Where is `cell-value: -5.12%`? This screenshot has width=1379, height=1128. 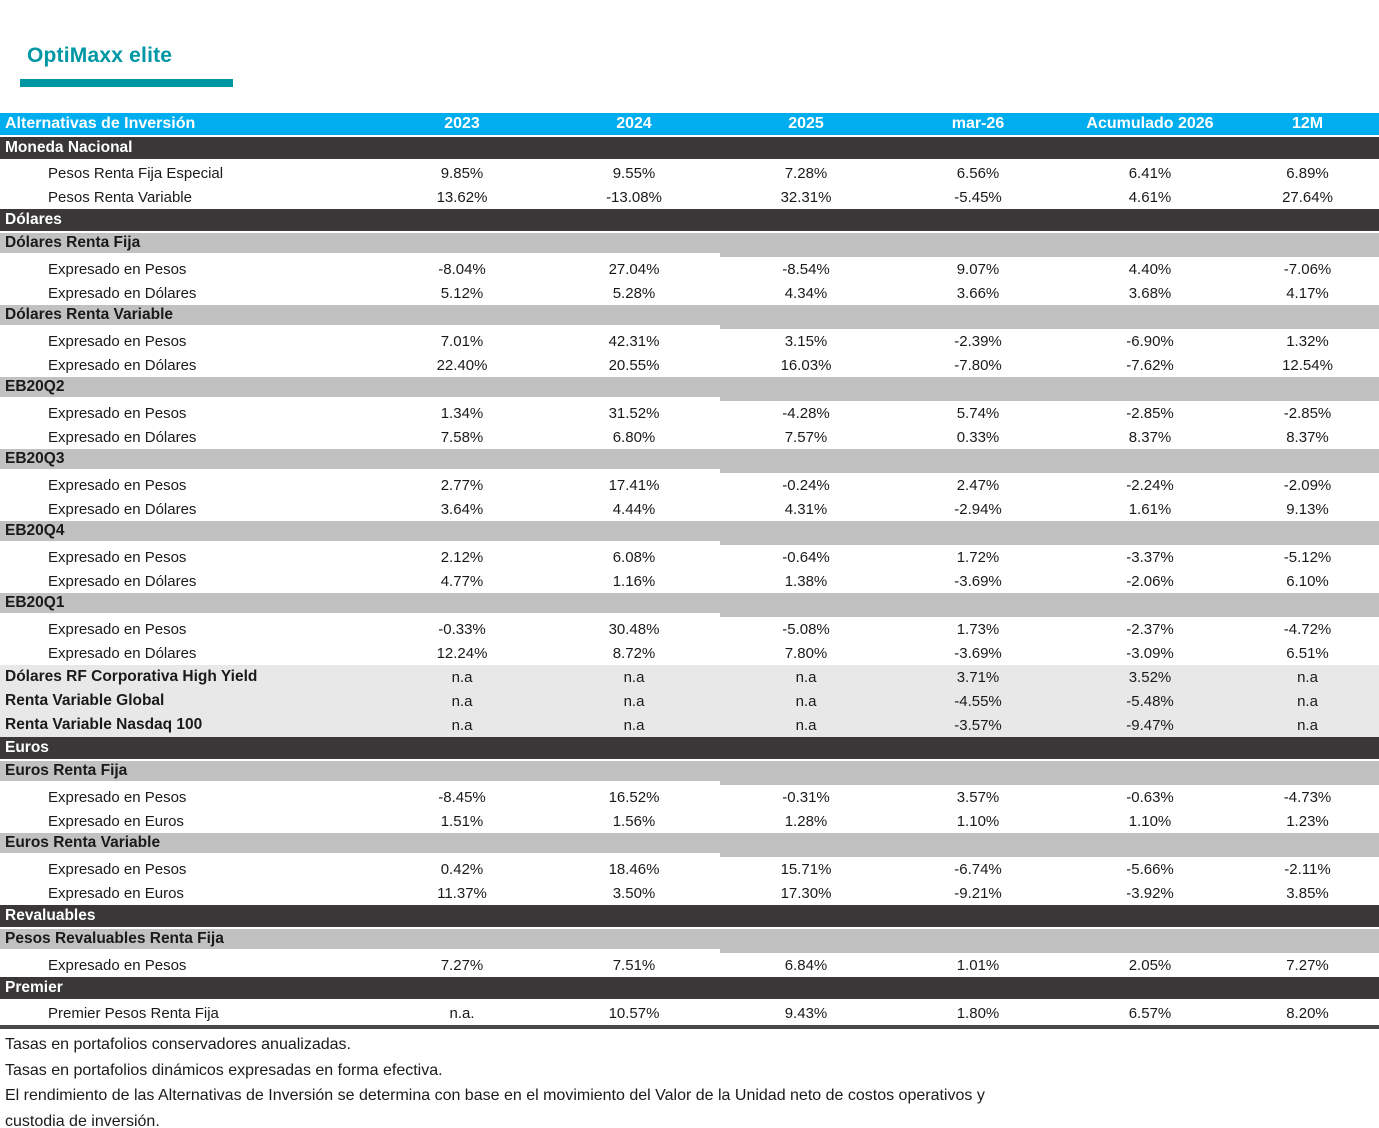 cell-value: -5.12% is located at coordinates (1307, 557).